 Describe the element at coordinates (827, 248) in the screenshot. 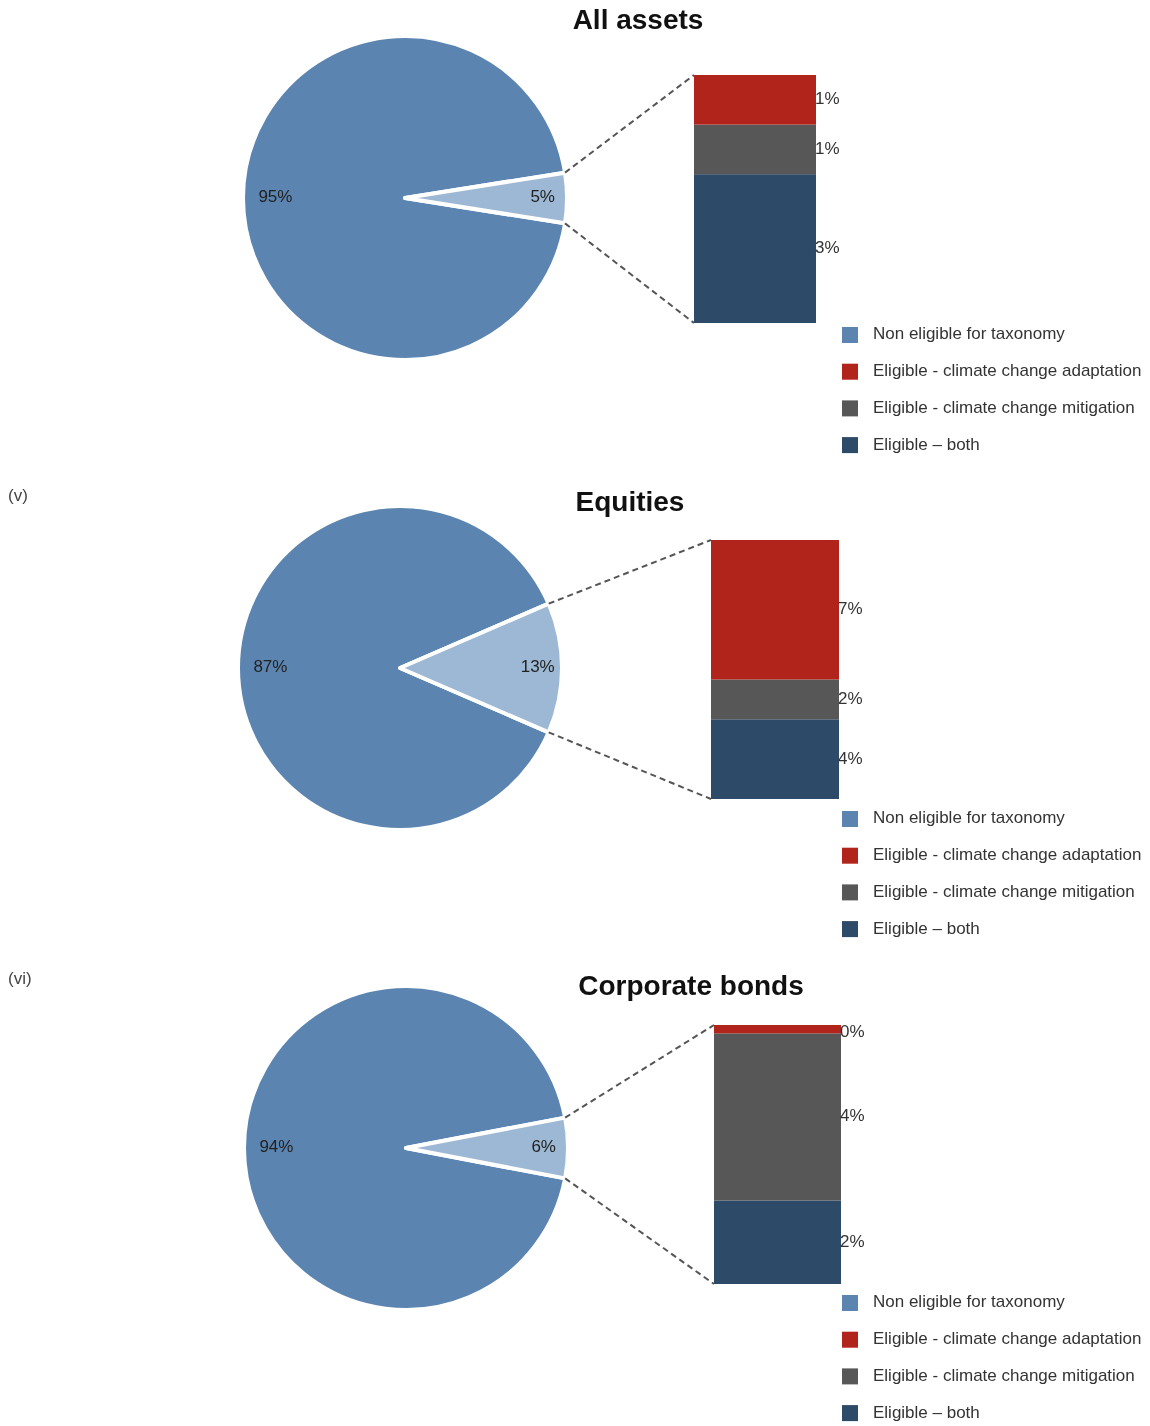

I see `data-label: 3%` at that location.